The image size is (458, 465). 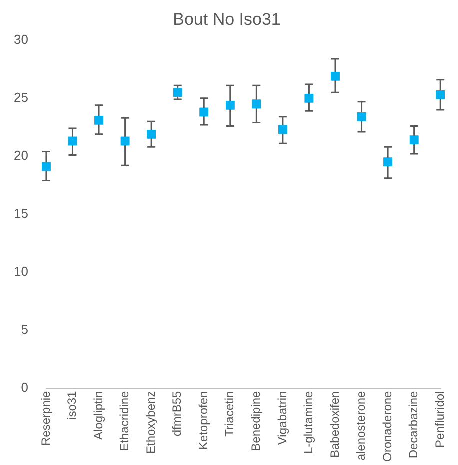 What do you see at coordinates (255, 421) in the screenshot?
I see `x-tick-label: Benedipine` at bounding box center [255, 421].